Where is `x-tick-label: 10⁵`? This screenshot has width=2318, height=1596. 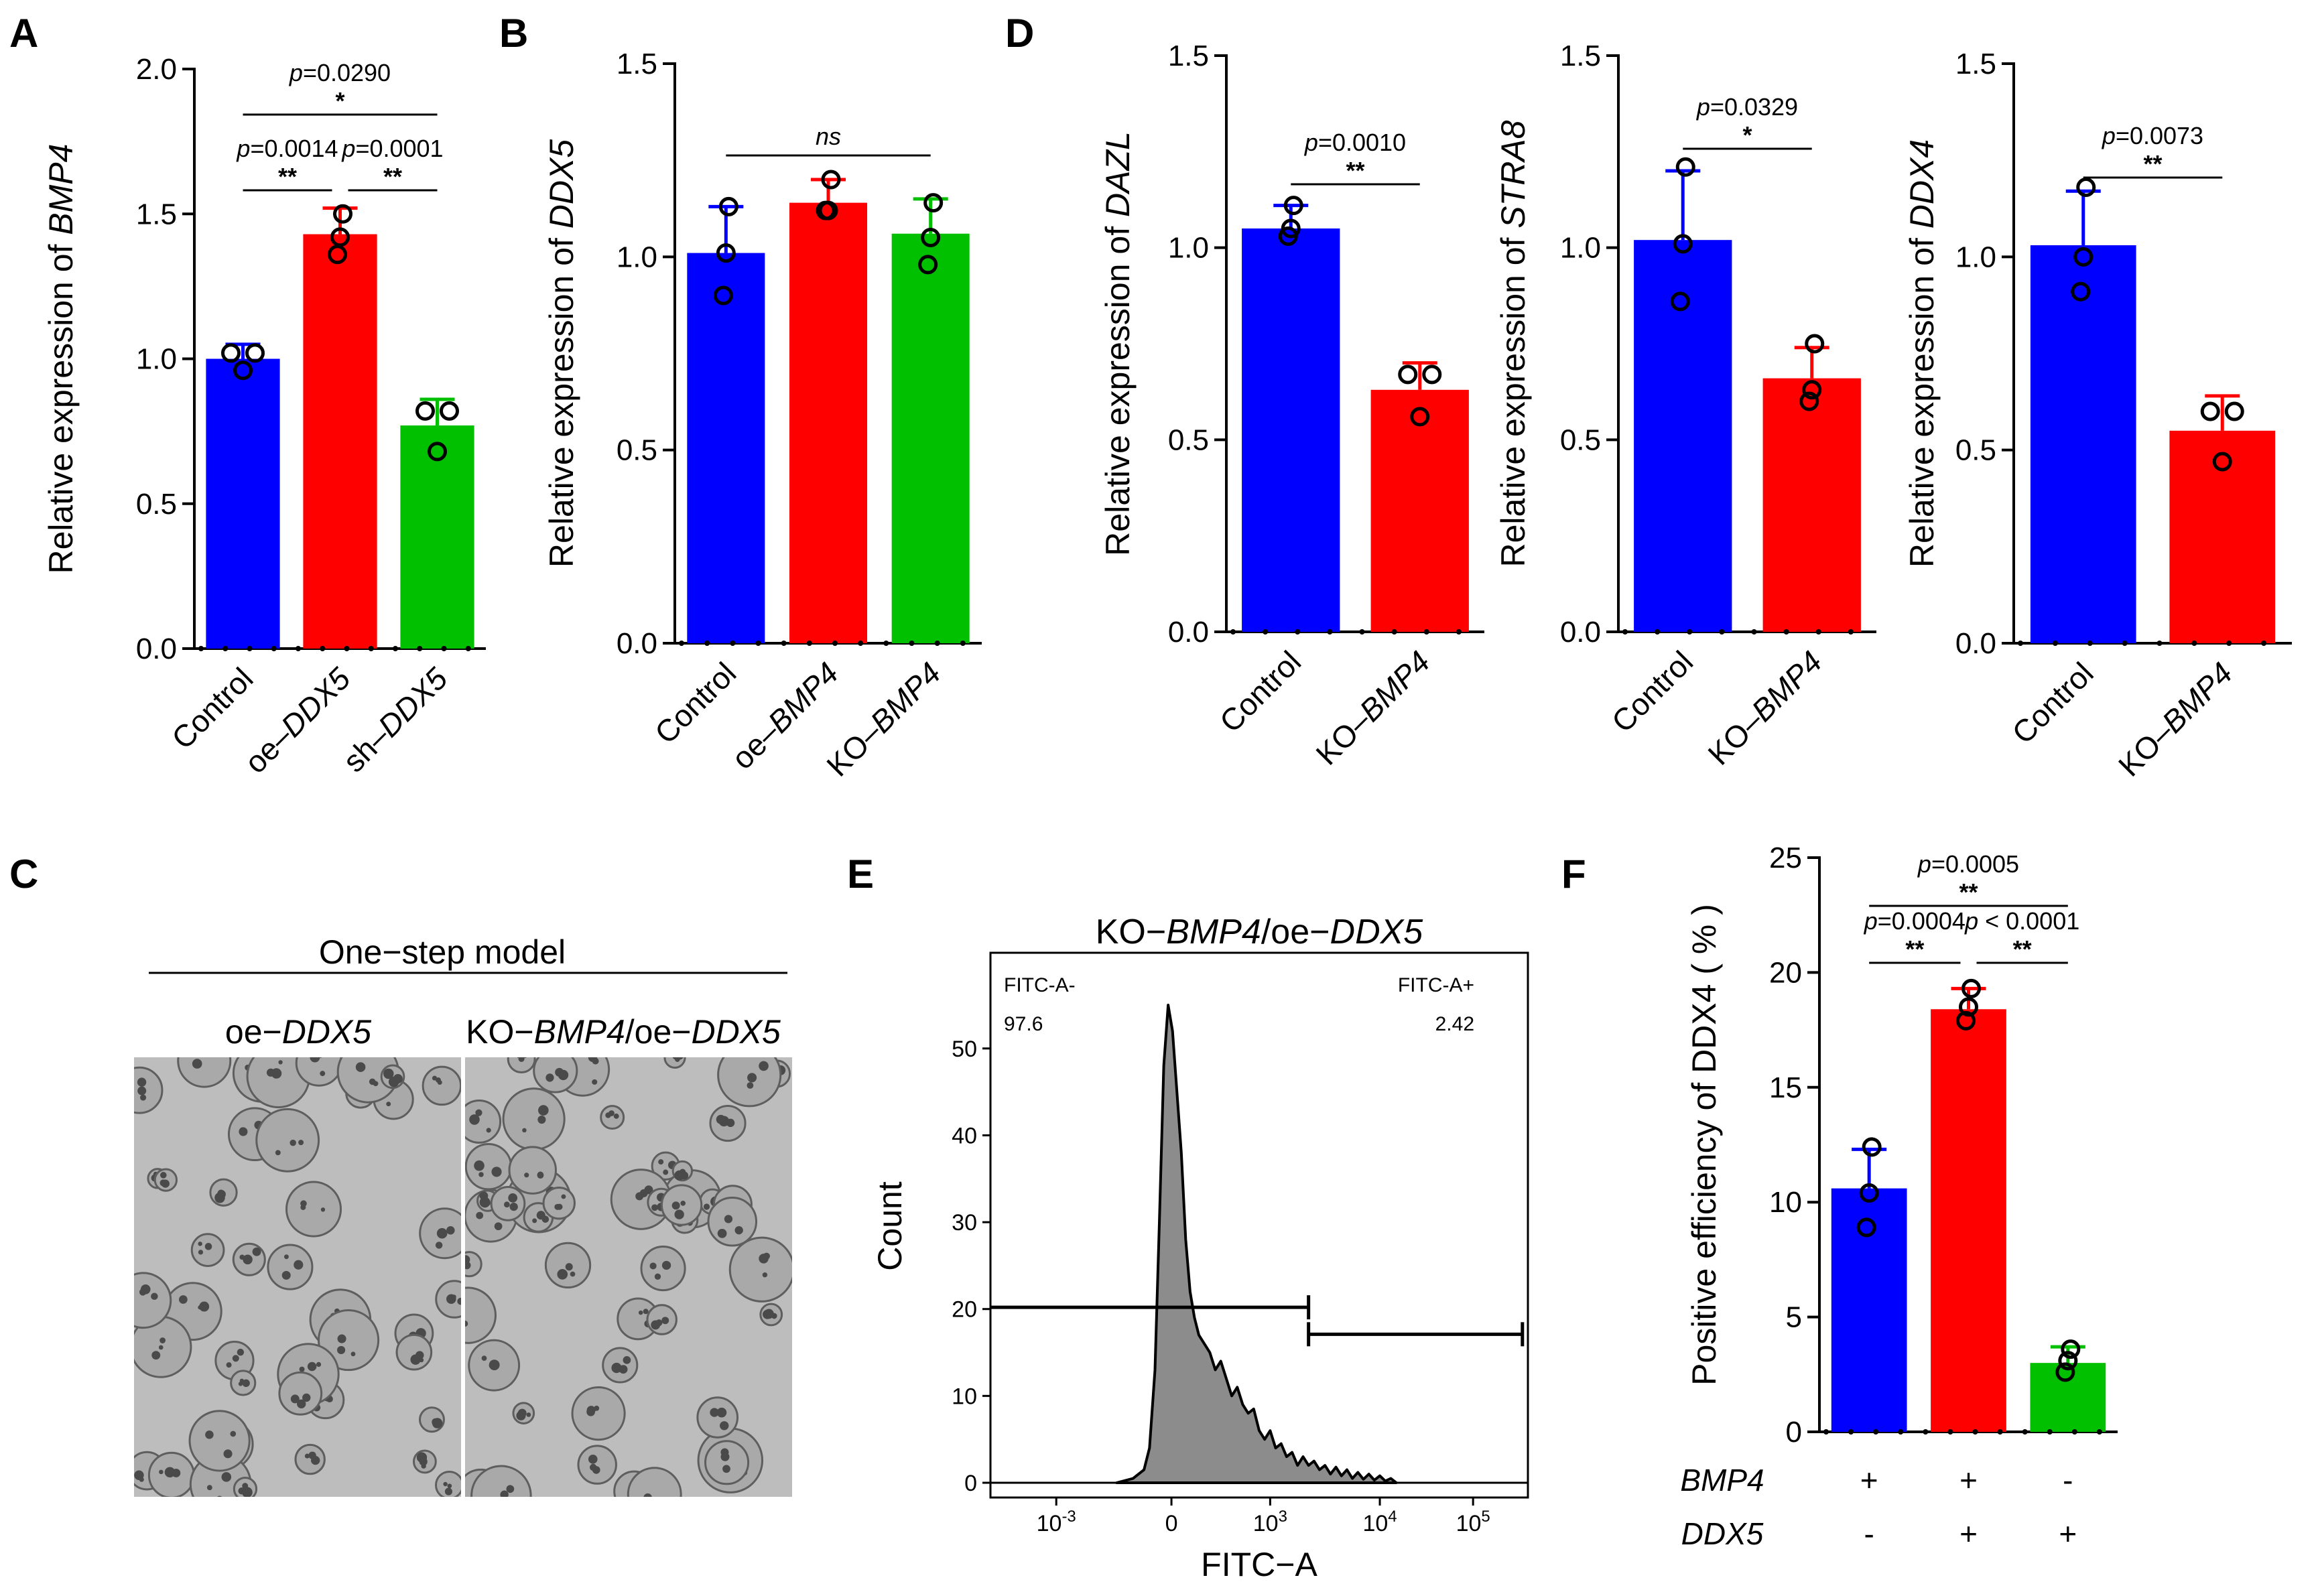
x-tick-label: 10⁵ is located at coordinates (1473, 1522).